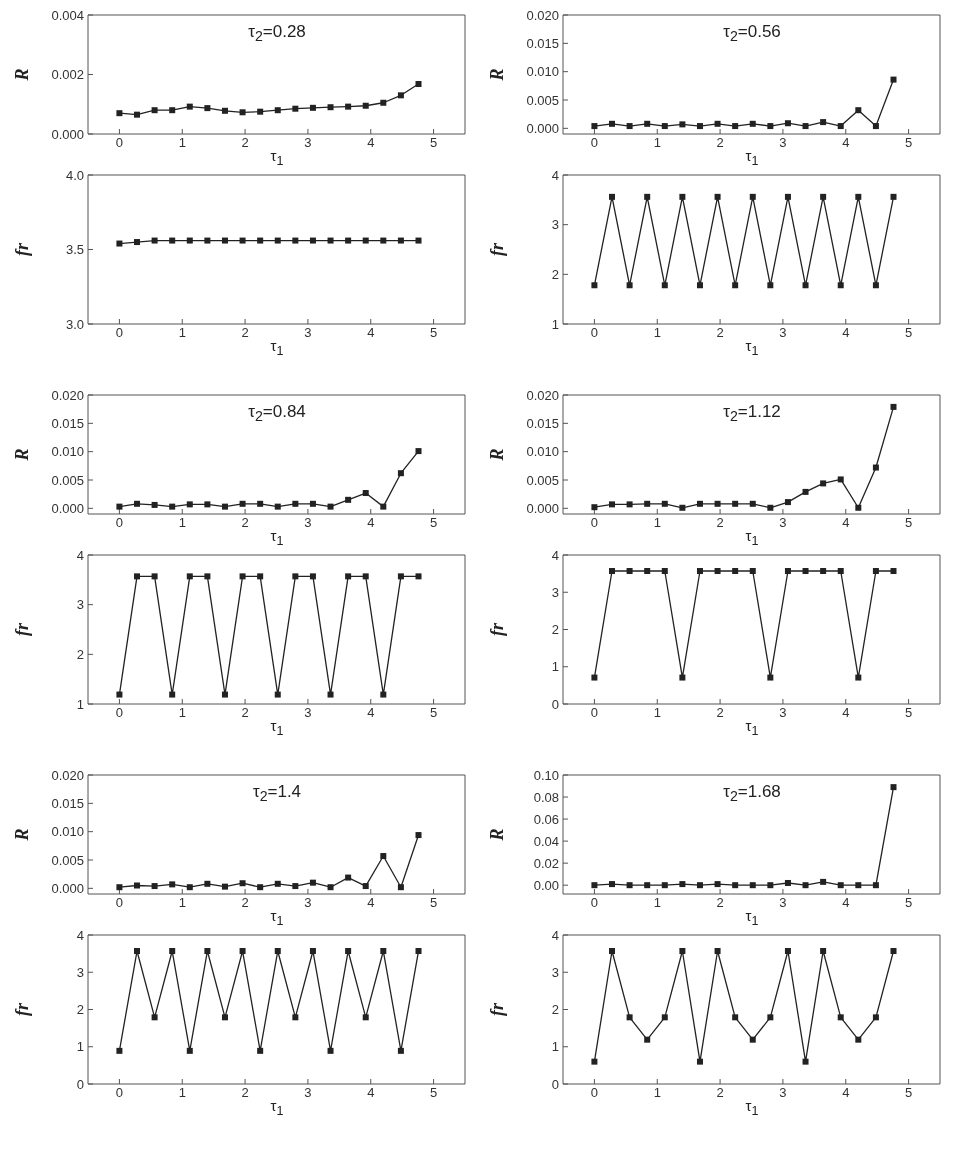  What do you see at coordinates (752, 413) in the screenshot?
I see `text: τ$_{2}$=1.12` at bounding box center [752, 413].